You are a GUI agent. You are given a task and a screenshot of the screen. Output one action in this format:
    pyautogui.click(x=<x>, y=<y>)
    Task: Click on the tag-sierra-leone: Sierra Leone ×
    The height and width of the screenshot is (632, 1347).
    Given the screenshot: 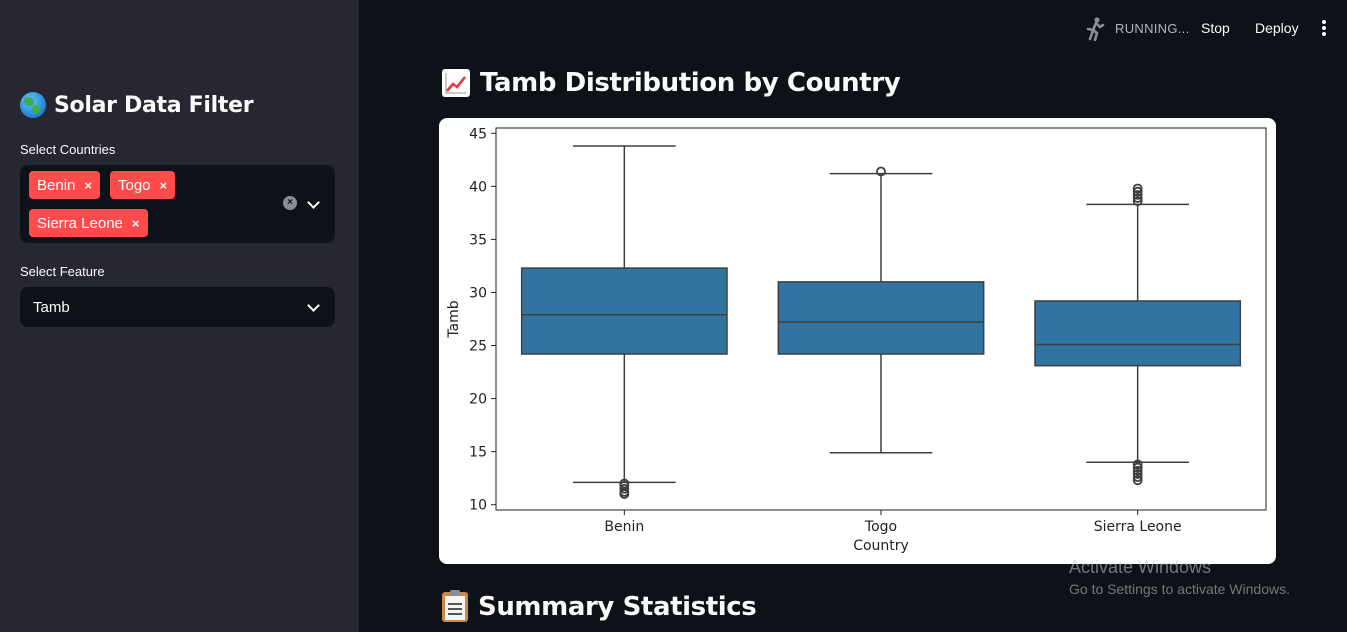 What is the action you would take?
    pyautogui.click(x=88, y=223)
    